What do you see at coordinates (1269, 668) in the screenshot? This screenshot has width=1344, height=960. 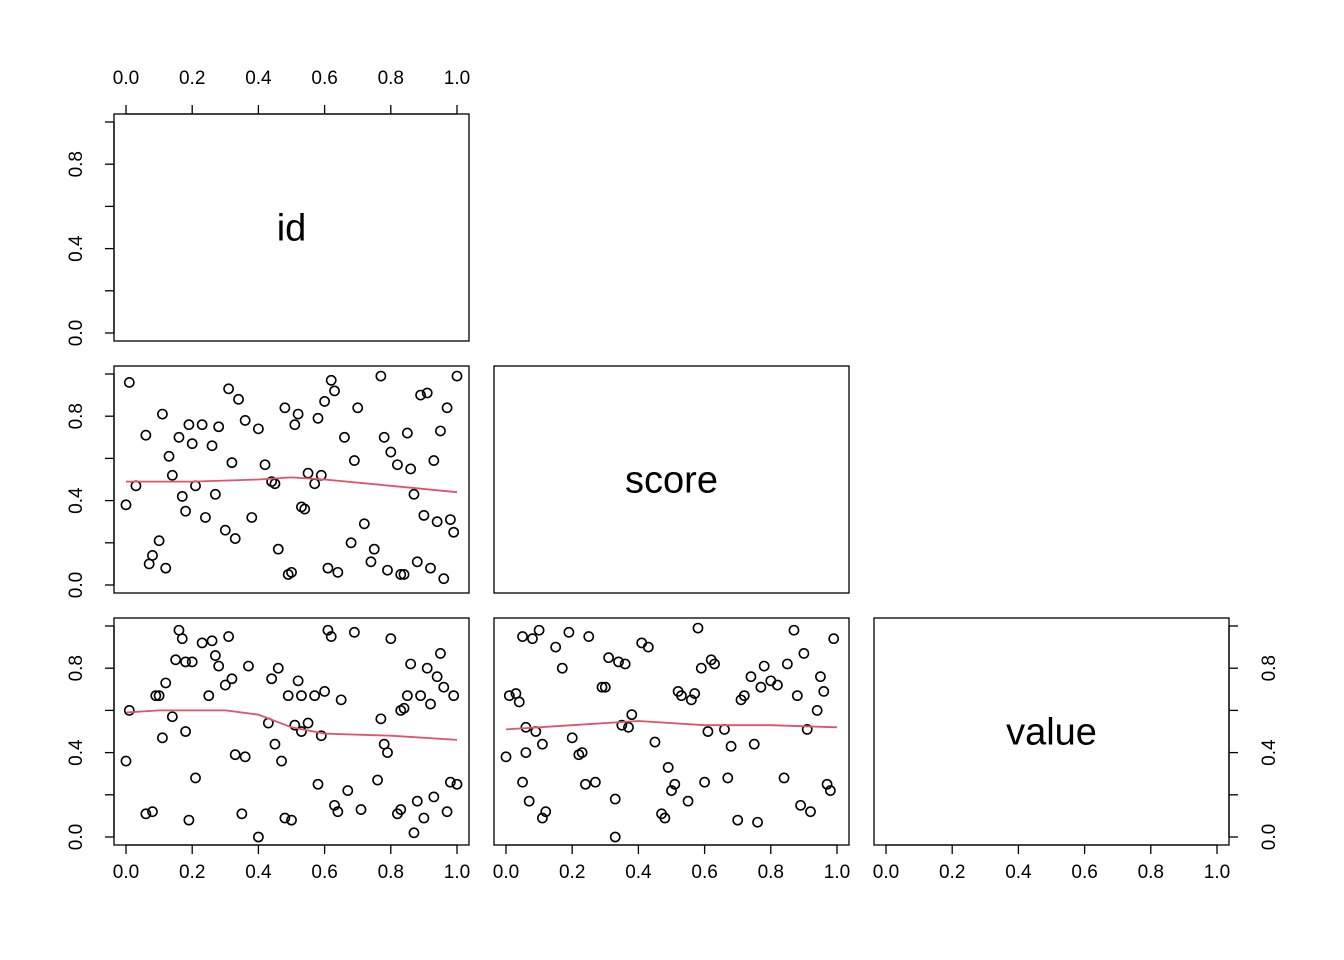 I see `right-axis-tick-label: 0.8` at bounding box center [1269, 668].